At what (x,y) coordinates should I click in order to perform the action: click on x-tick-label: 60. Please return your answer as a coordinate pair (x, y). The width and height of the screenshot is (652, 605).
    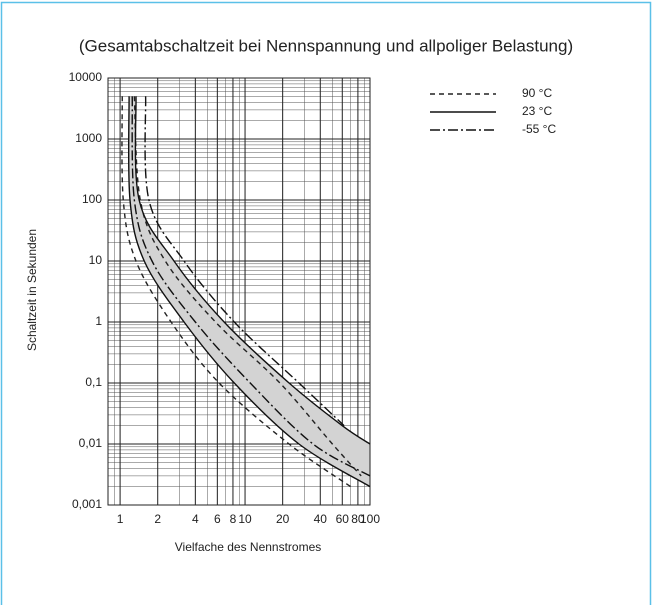
    Looking at the image, I should click on (343, 519).